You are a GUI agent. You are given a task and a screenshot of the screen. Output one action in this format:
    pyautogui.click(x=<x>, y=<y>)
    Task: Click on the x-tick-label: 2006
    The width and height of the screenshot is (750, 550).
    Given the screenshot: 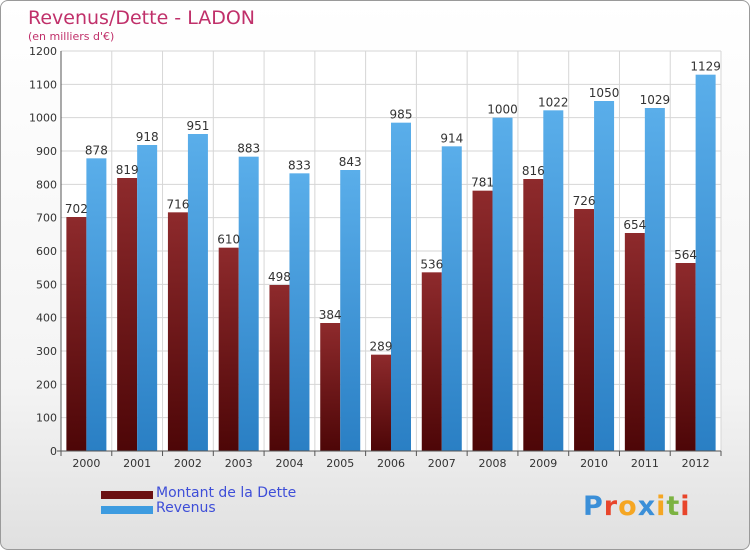 What is the action you would take?
    pyautogui.click(x=391, y=463)
    